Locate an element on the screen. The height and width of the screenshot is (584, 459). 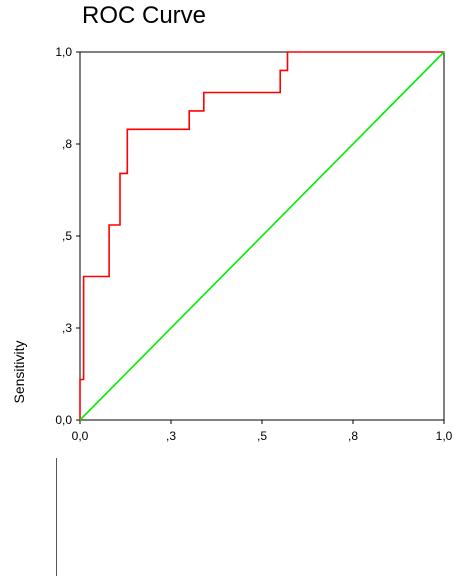
y-axis-title: Sensitivity is located at coordinates (19, 371).